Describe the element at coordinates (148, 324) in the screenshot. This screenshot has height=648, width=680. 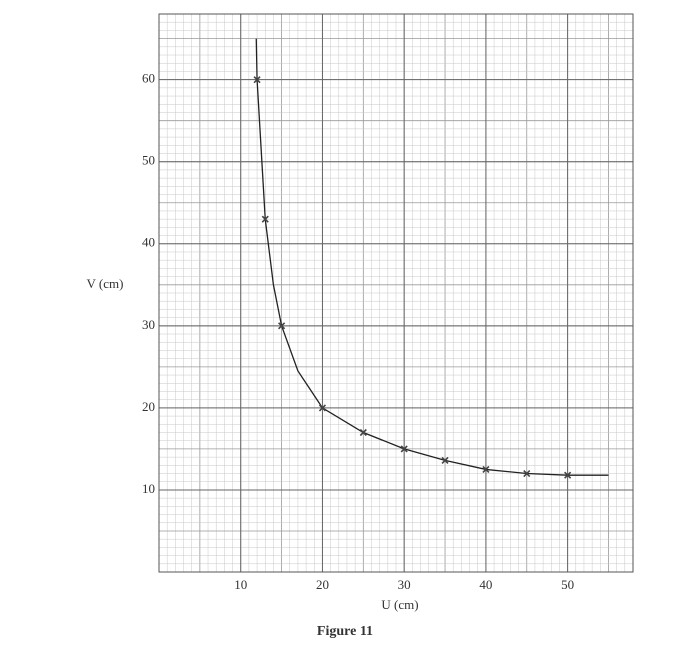
I see `y-tick-label: 30` at that location.